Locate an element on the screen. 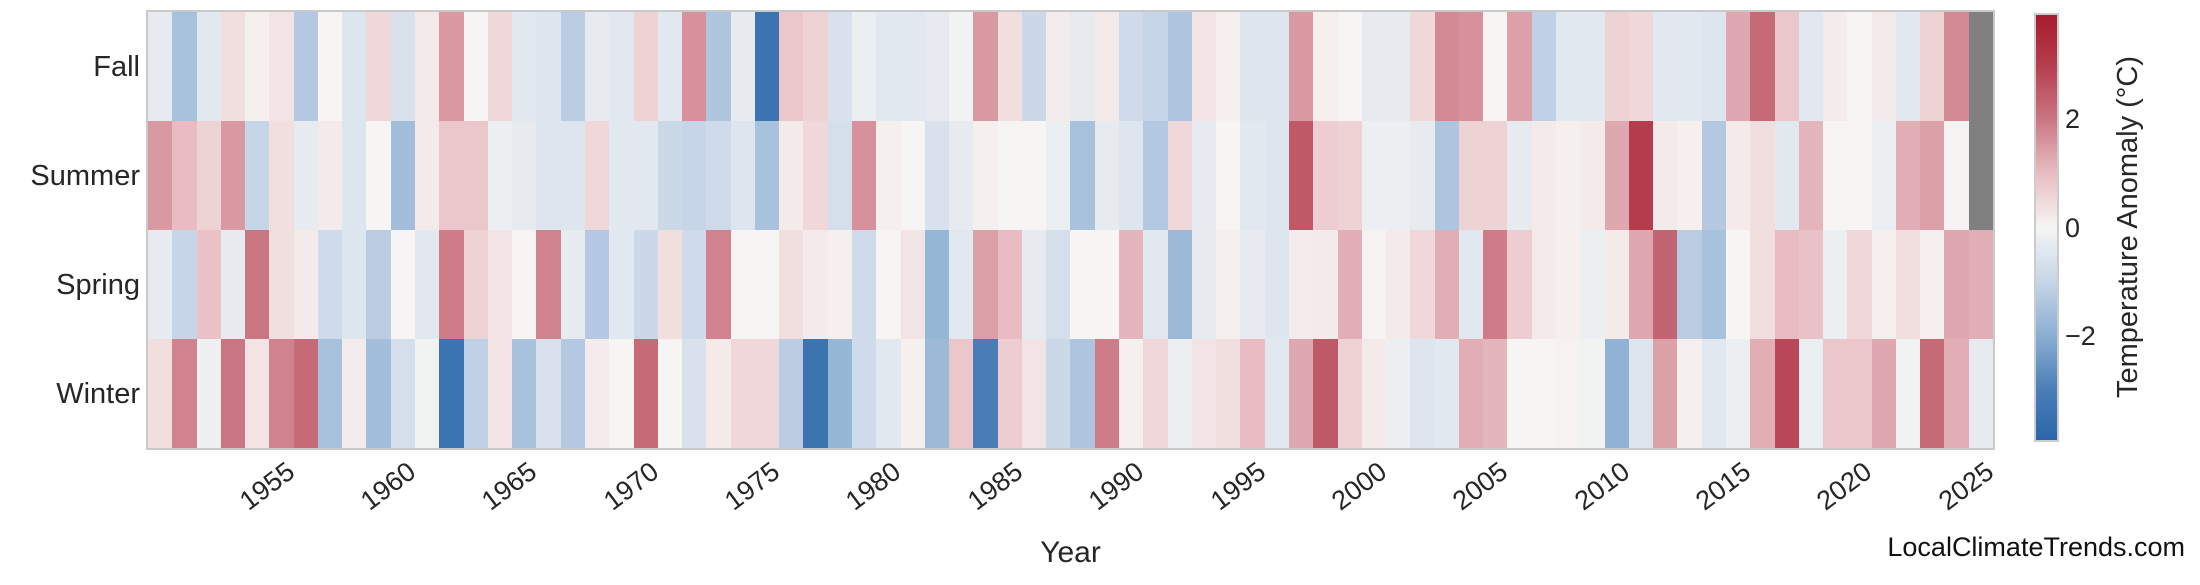 The image size is (2200, 585). x-tick-label-1980: 1980 is located at coordinates (873, 486).